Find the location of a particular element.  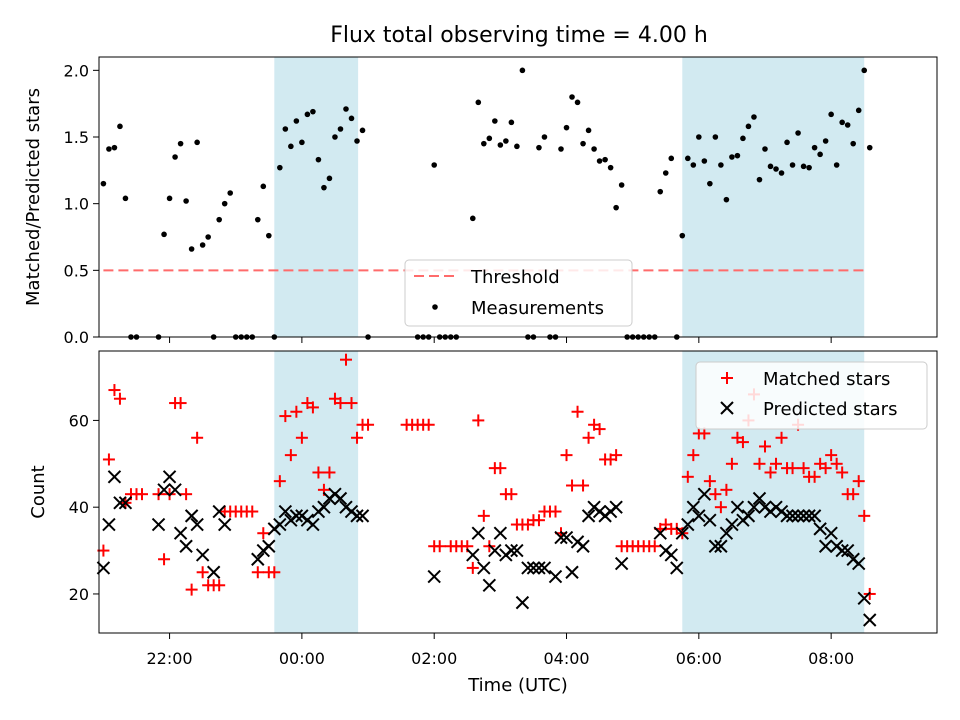

x-tick-label: 00:00 is located at coordinates (302, 658).